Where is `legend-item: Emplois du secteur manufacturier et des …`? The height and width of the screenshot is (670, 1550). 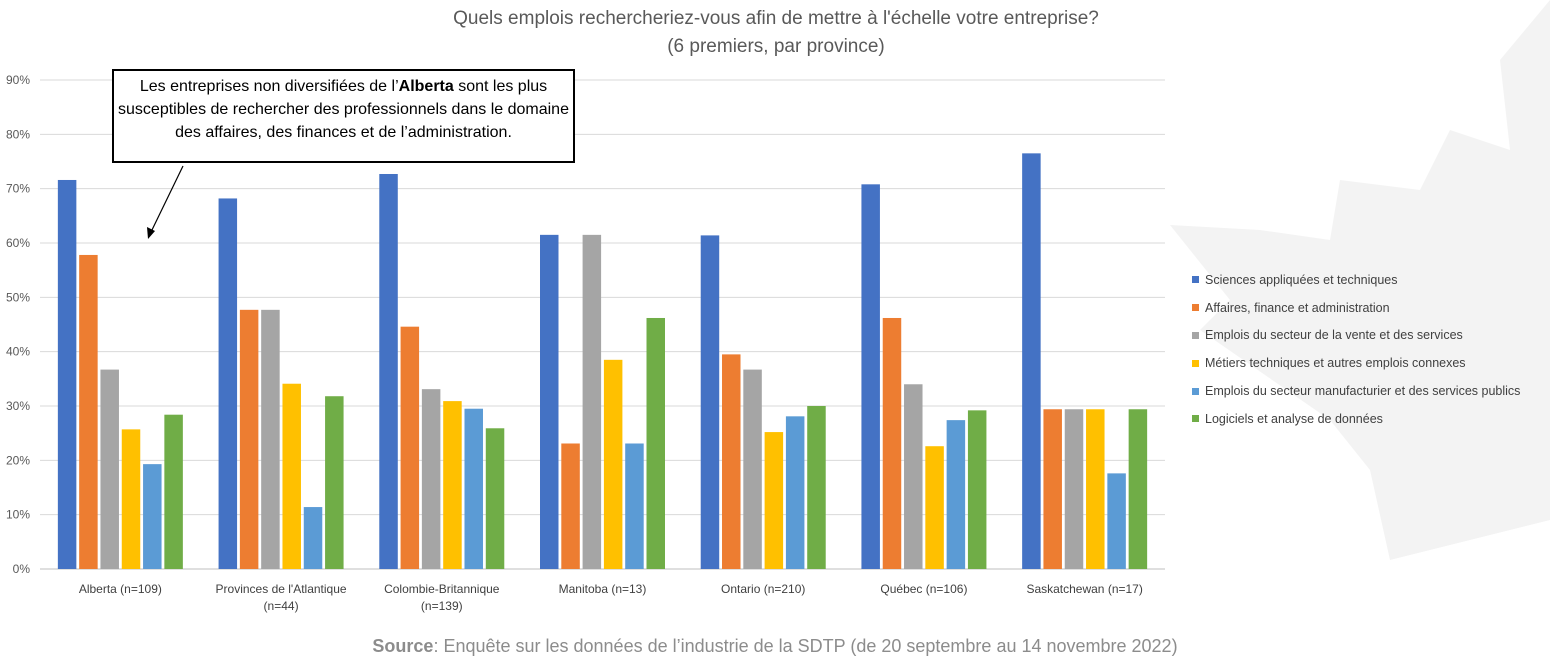
legend-item: Emplois du secteur manufacturier et des … is located at coordinates (1356, 391).